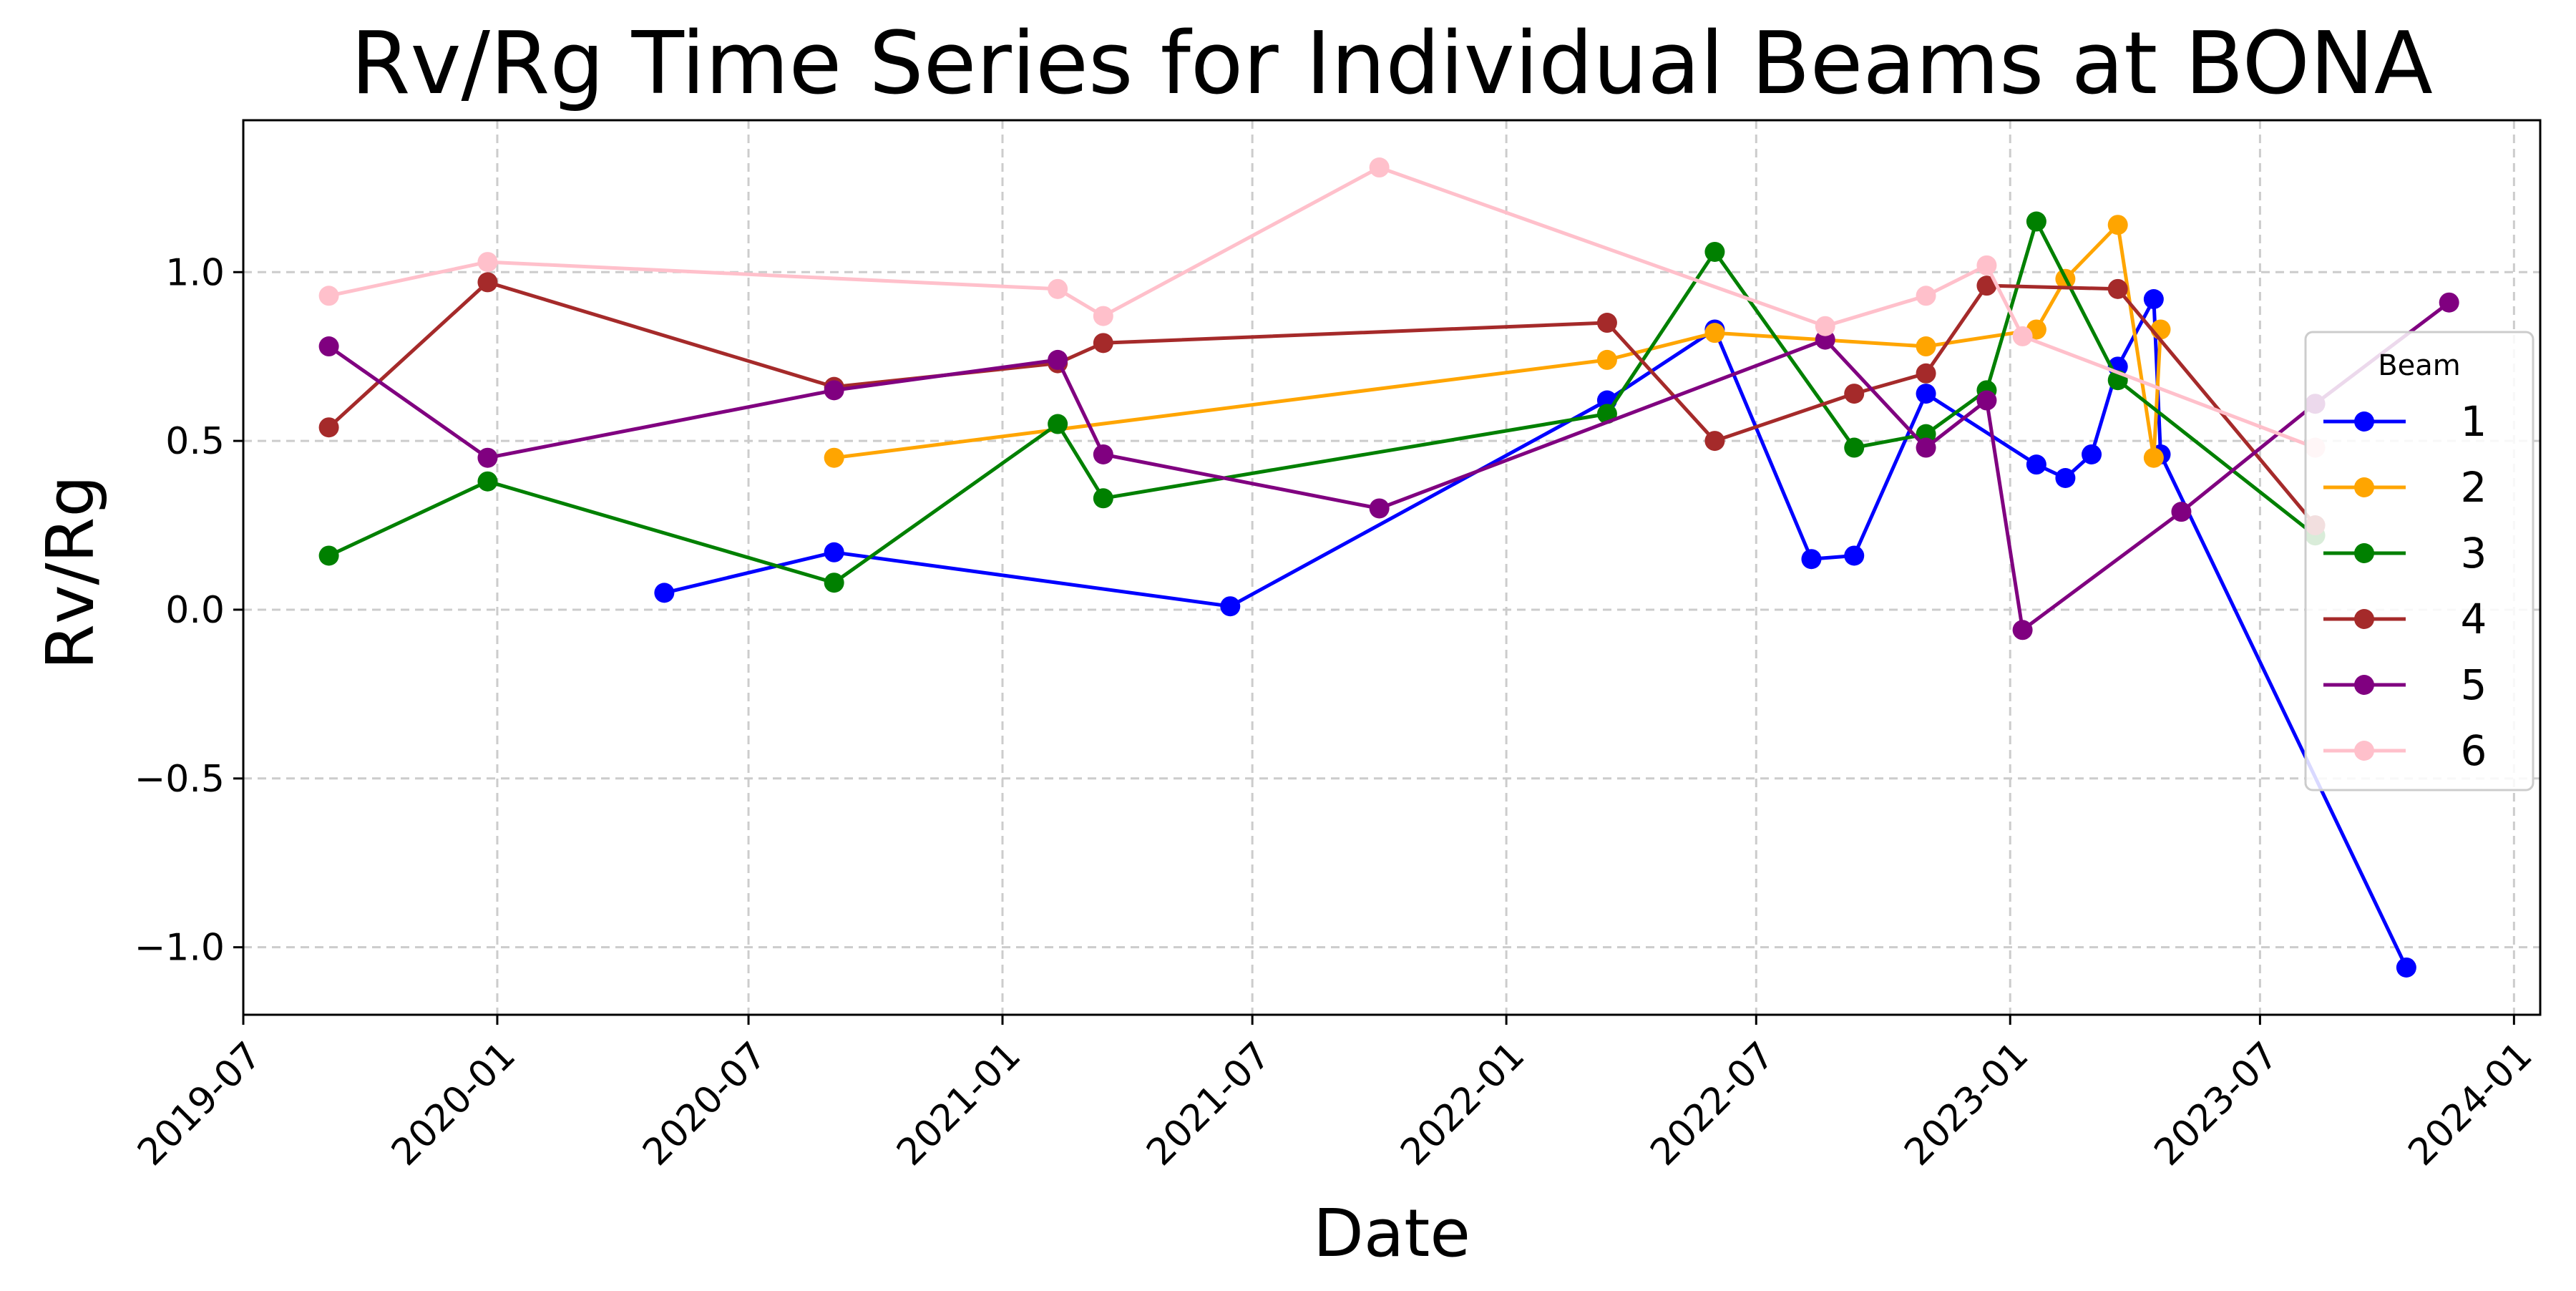 The height and width of the screenshot is (1291, 2576). What do you see at coordinates (705, 1104) in the screenshot?
I see `x-tick-label: 2020-07` at bounding box center [705, 1104].